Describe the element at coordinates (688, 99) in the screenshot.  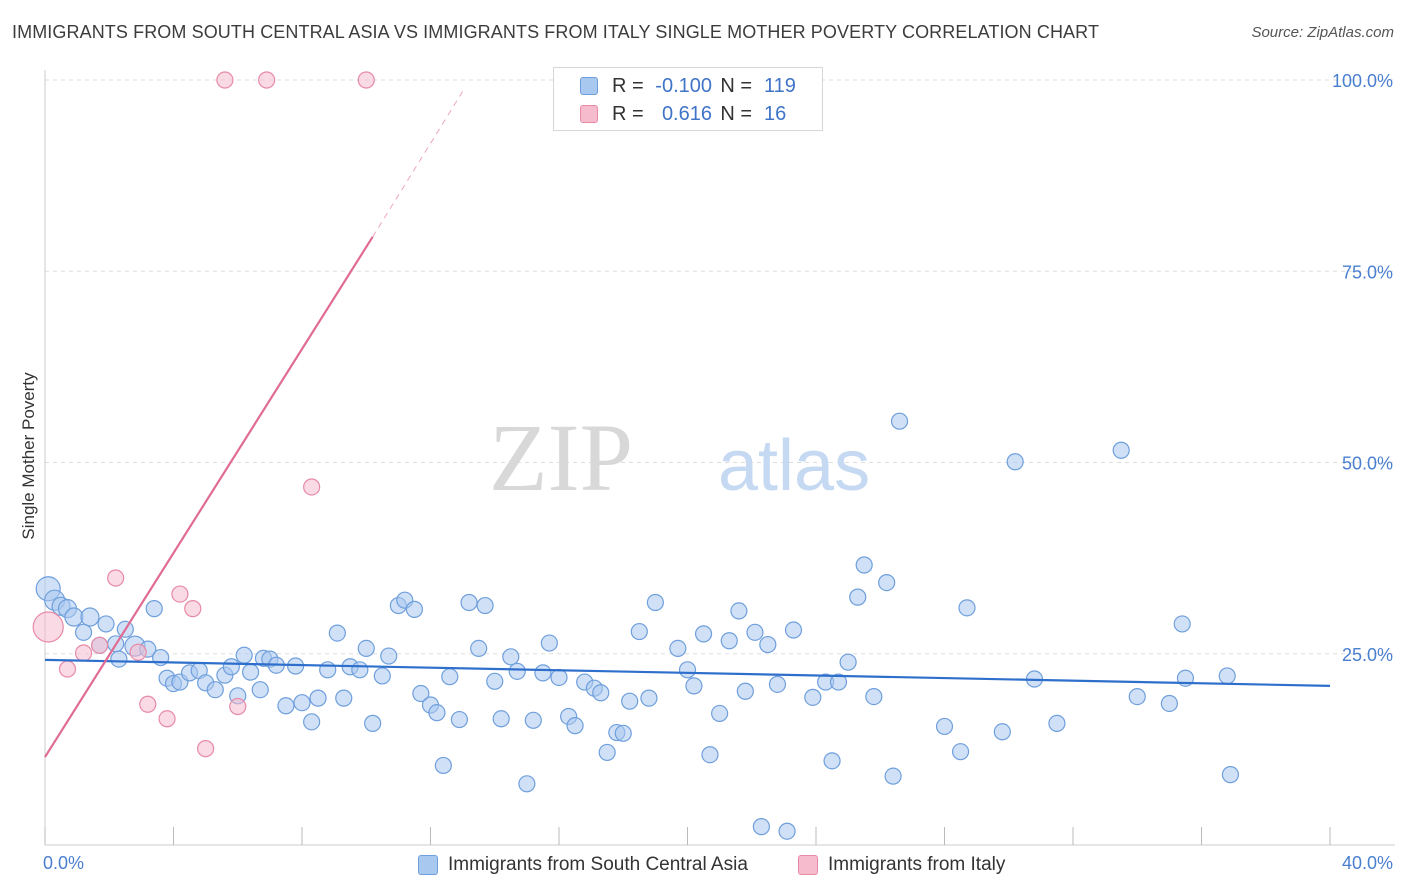
I see `correlation-legend: R = -0.100 N = 119 R = 0.616 N = 16` at that location.